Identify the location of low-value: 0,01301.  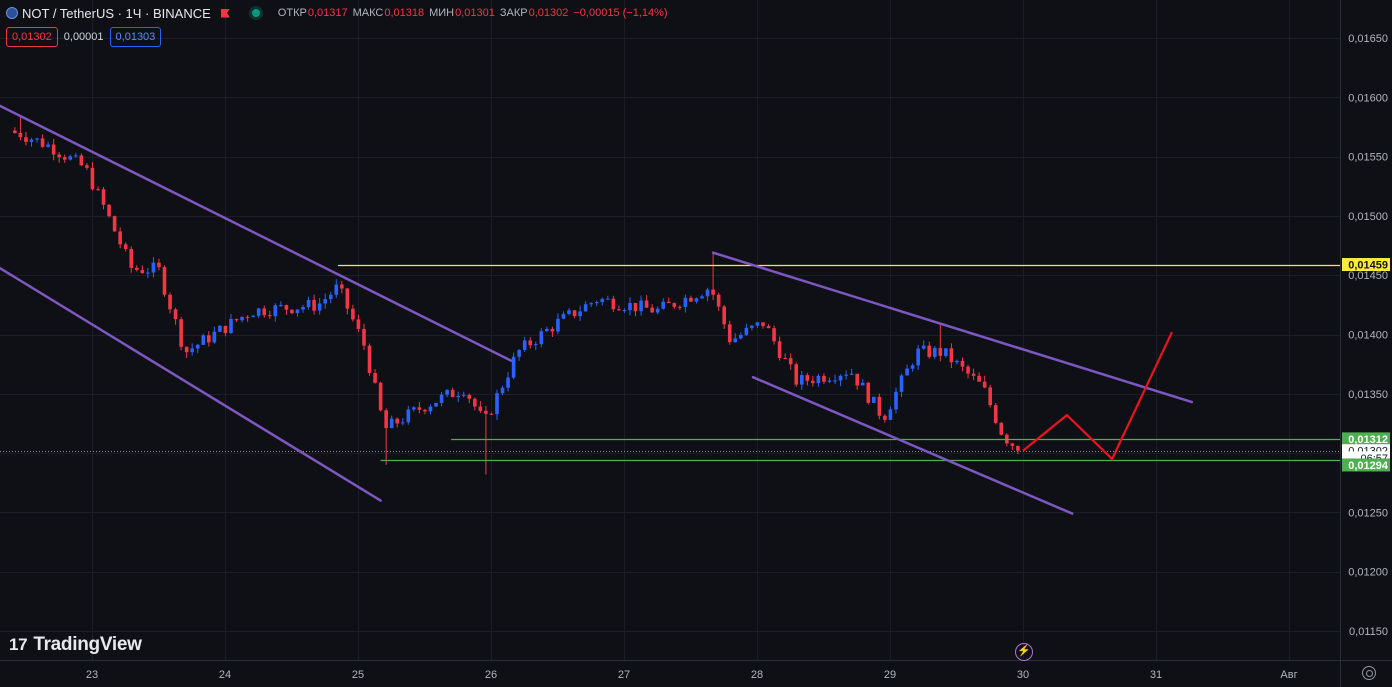
(475, 13).